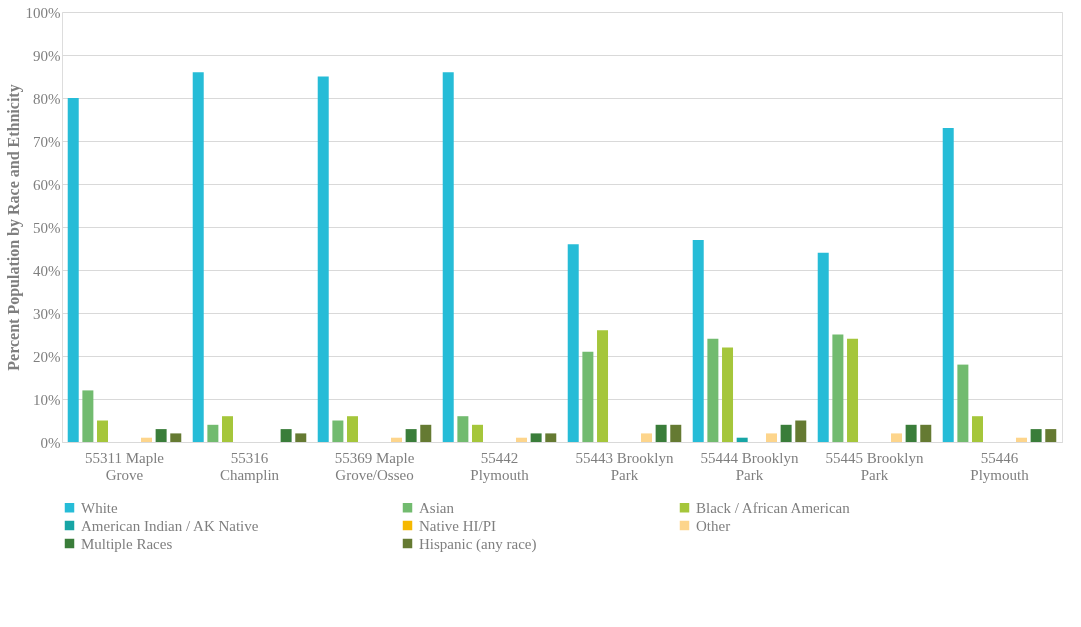 The height and width of the screenshot is (627, 1081). I want to click on y-tick-label: 90%, so click(47, 55).